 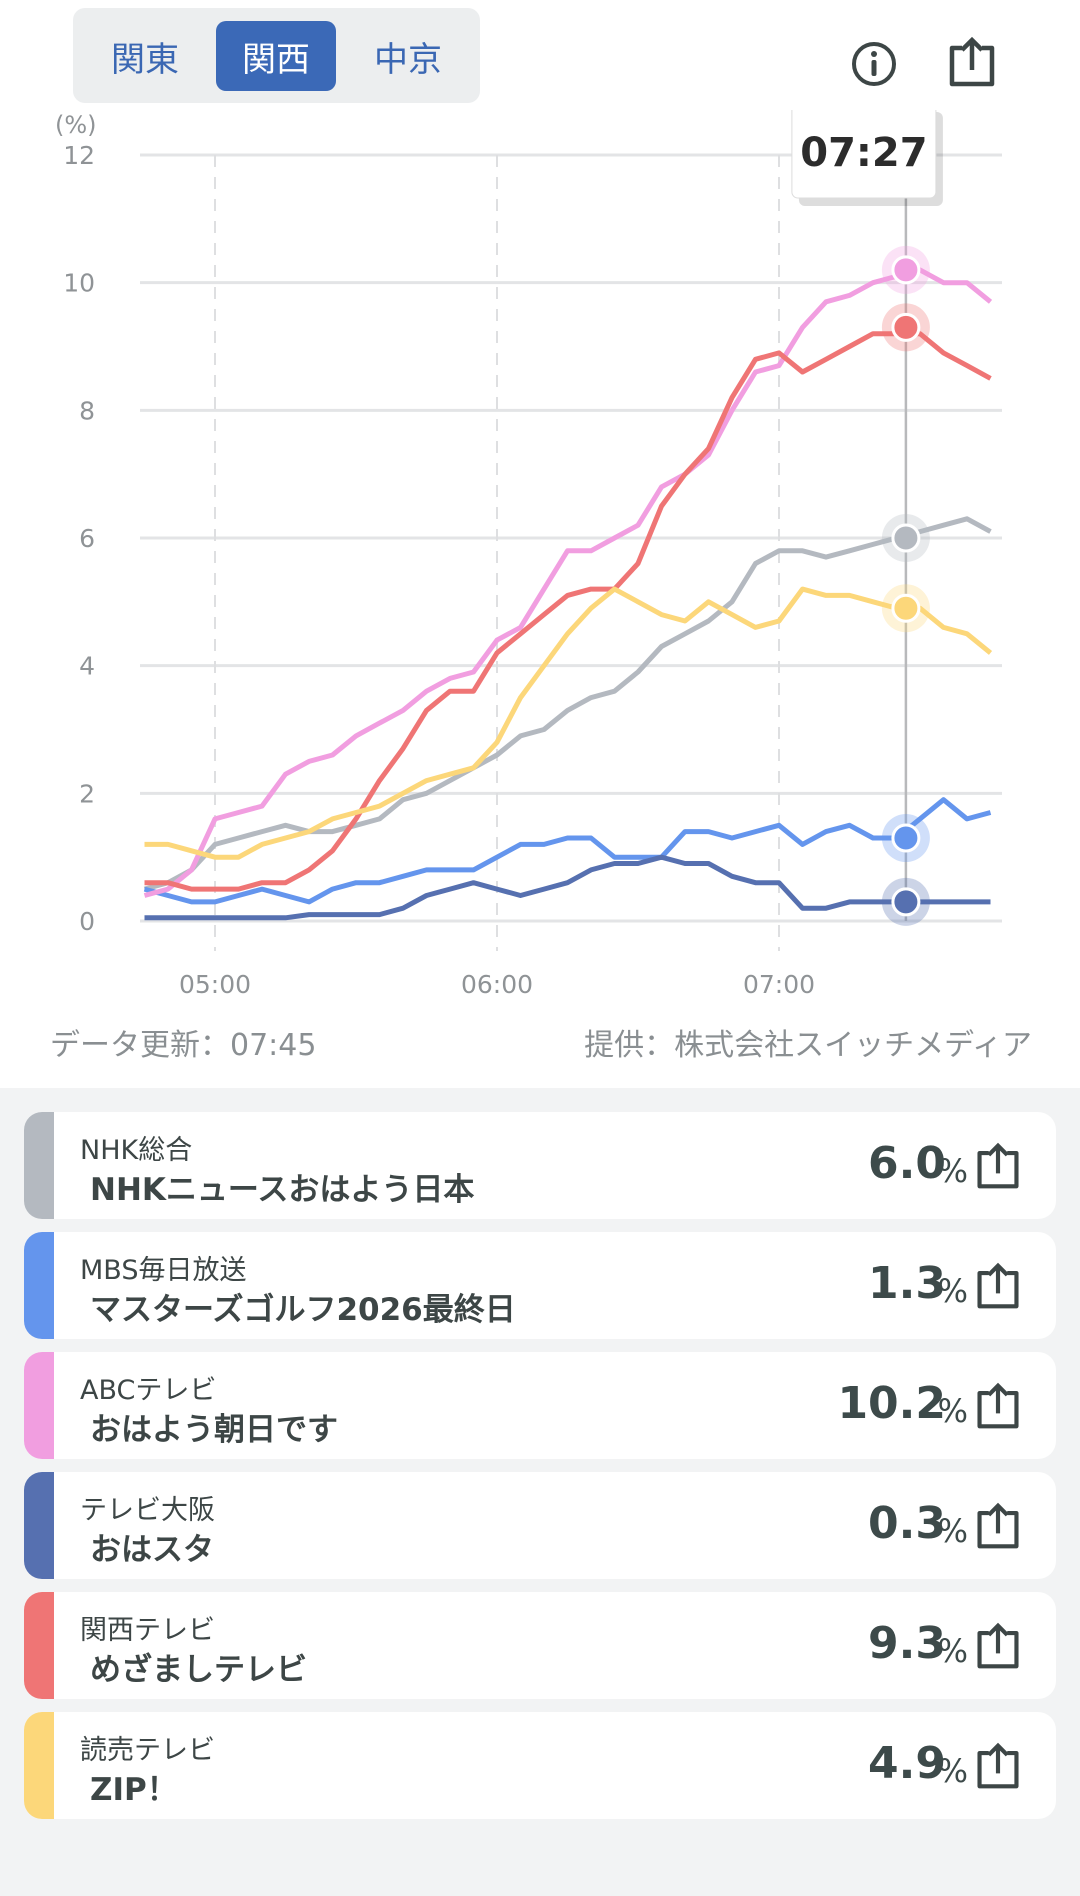 I want to click on y-tick-label: 0, so click(x=87, y=921).